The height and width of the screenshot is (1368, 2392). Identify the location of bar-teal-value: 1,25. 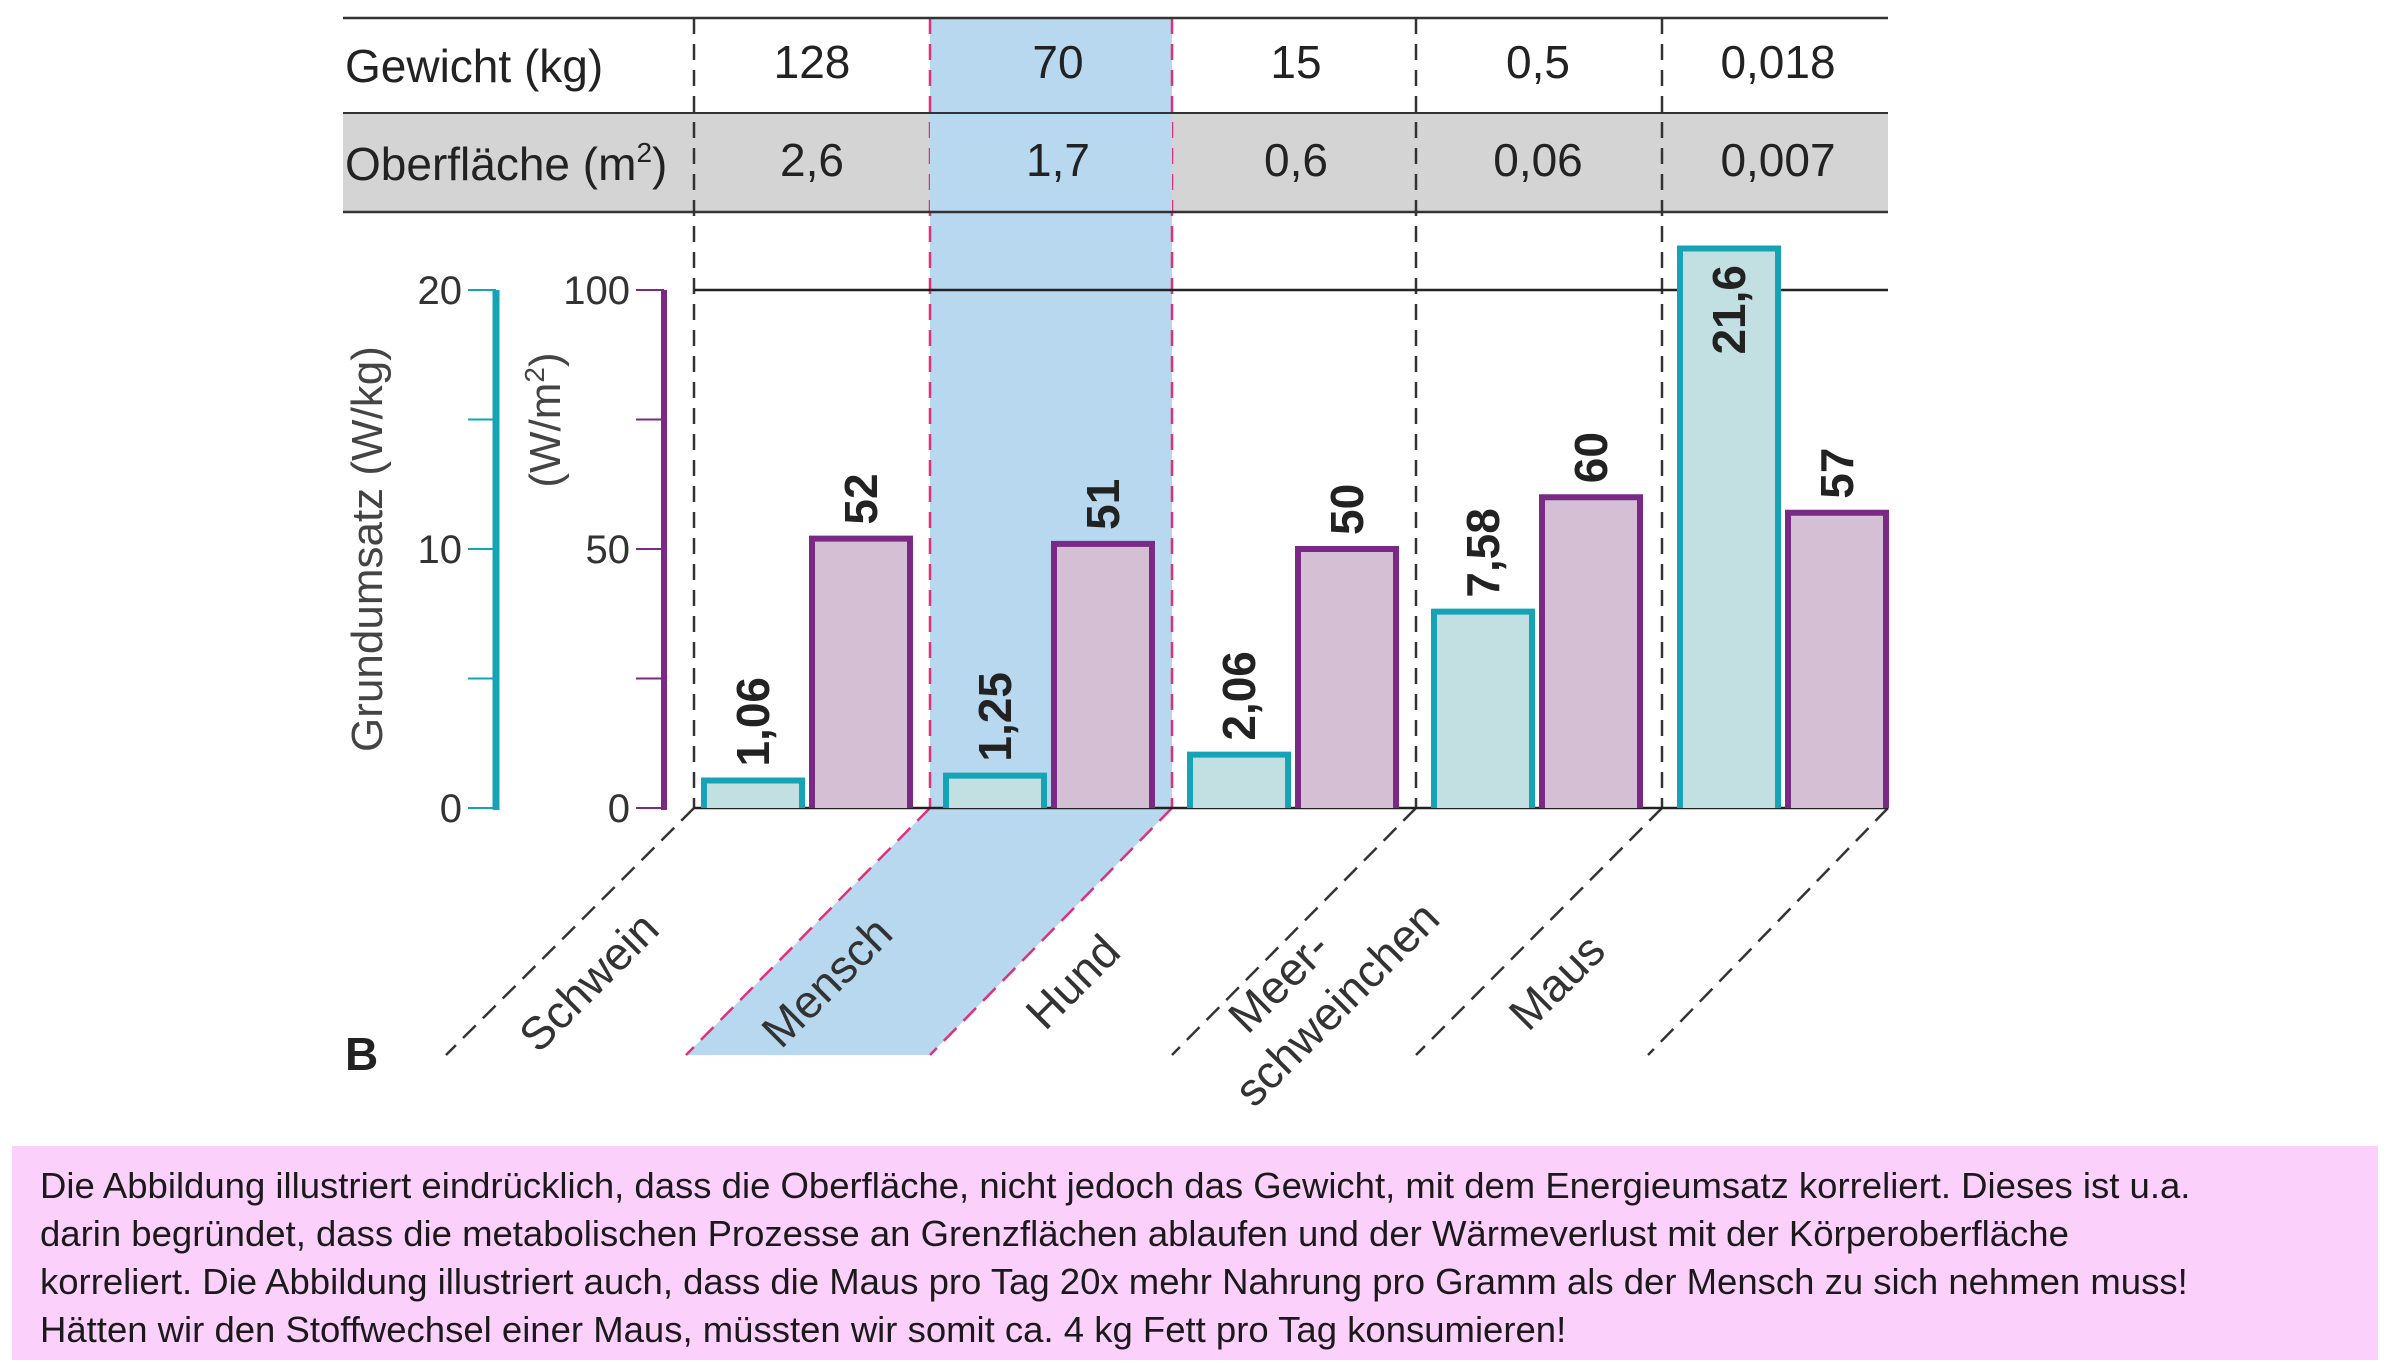
(995, 717).